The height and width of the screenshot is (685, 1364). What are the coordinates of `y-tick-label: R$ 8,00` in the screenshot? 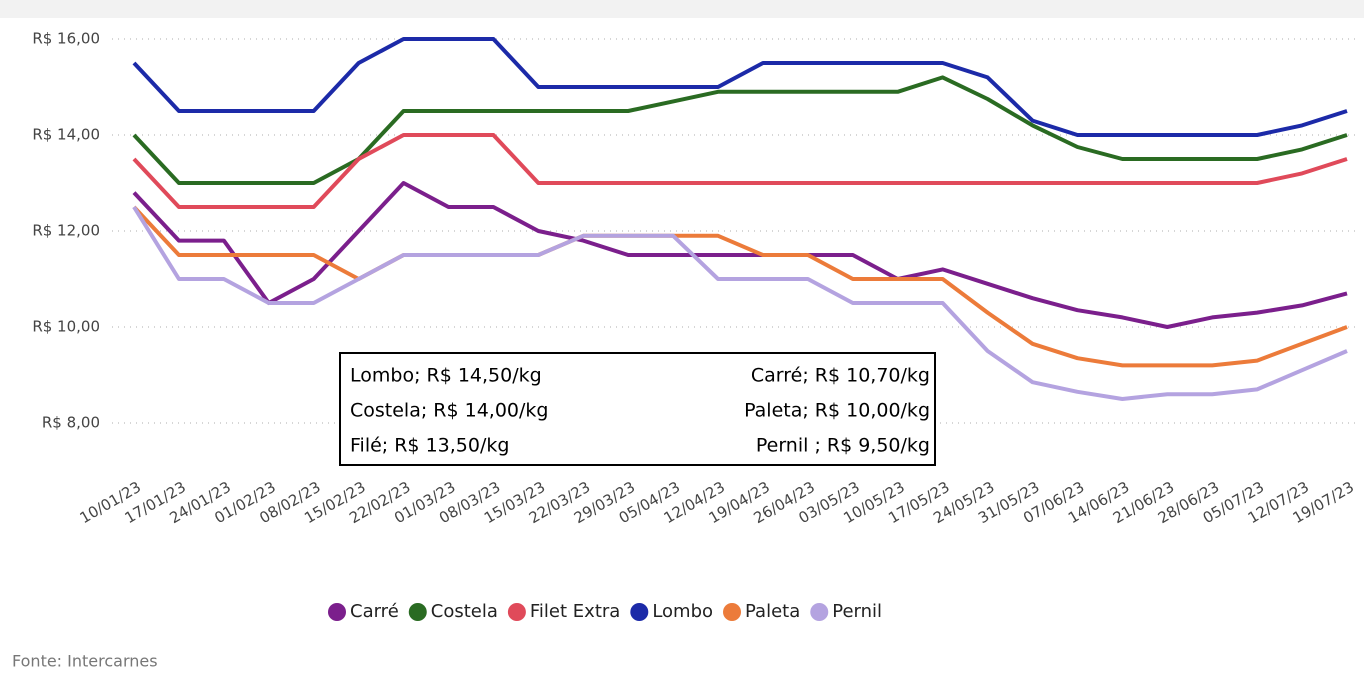 It's located at (71, 423).